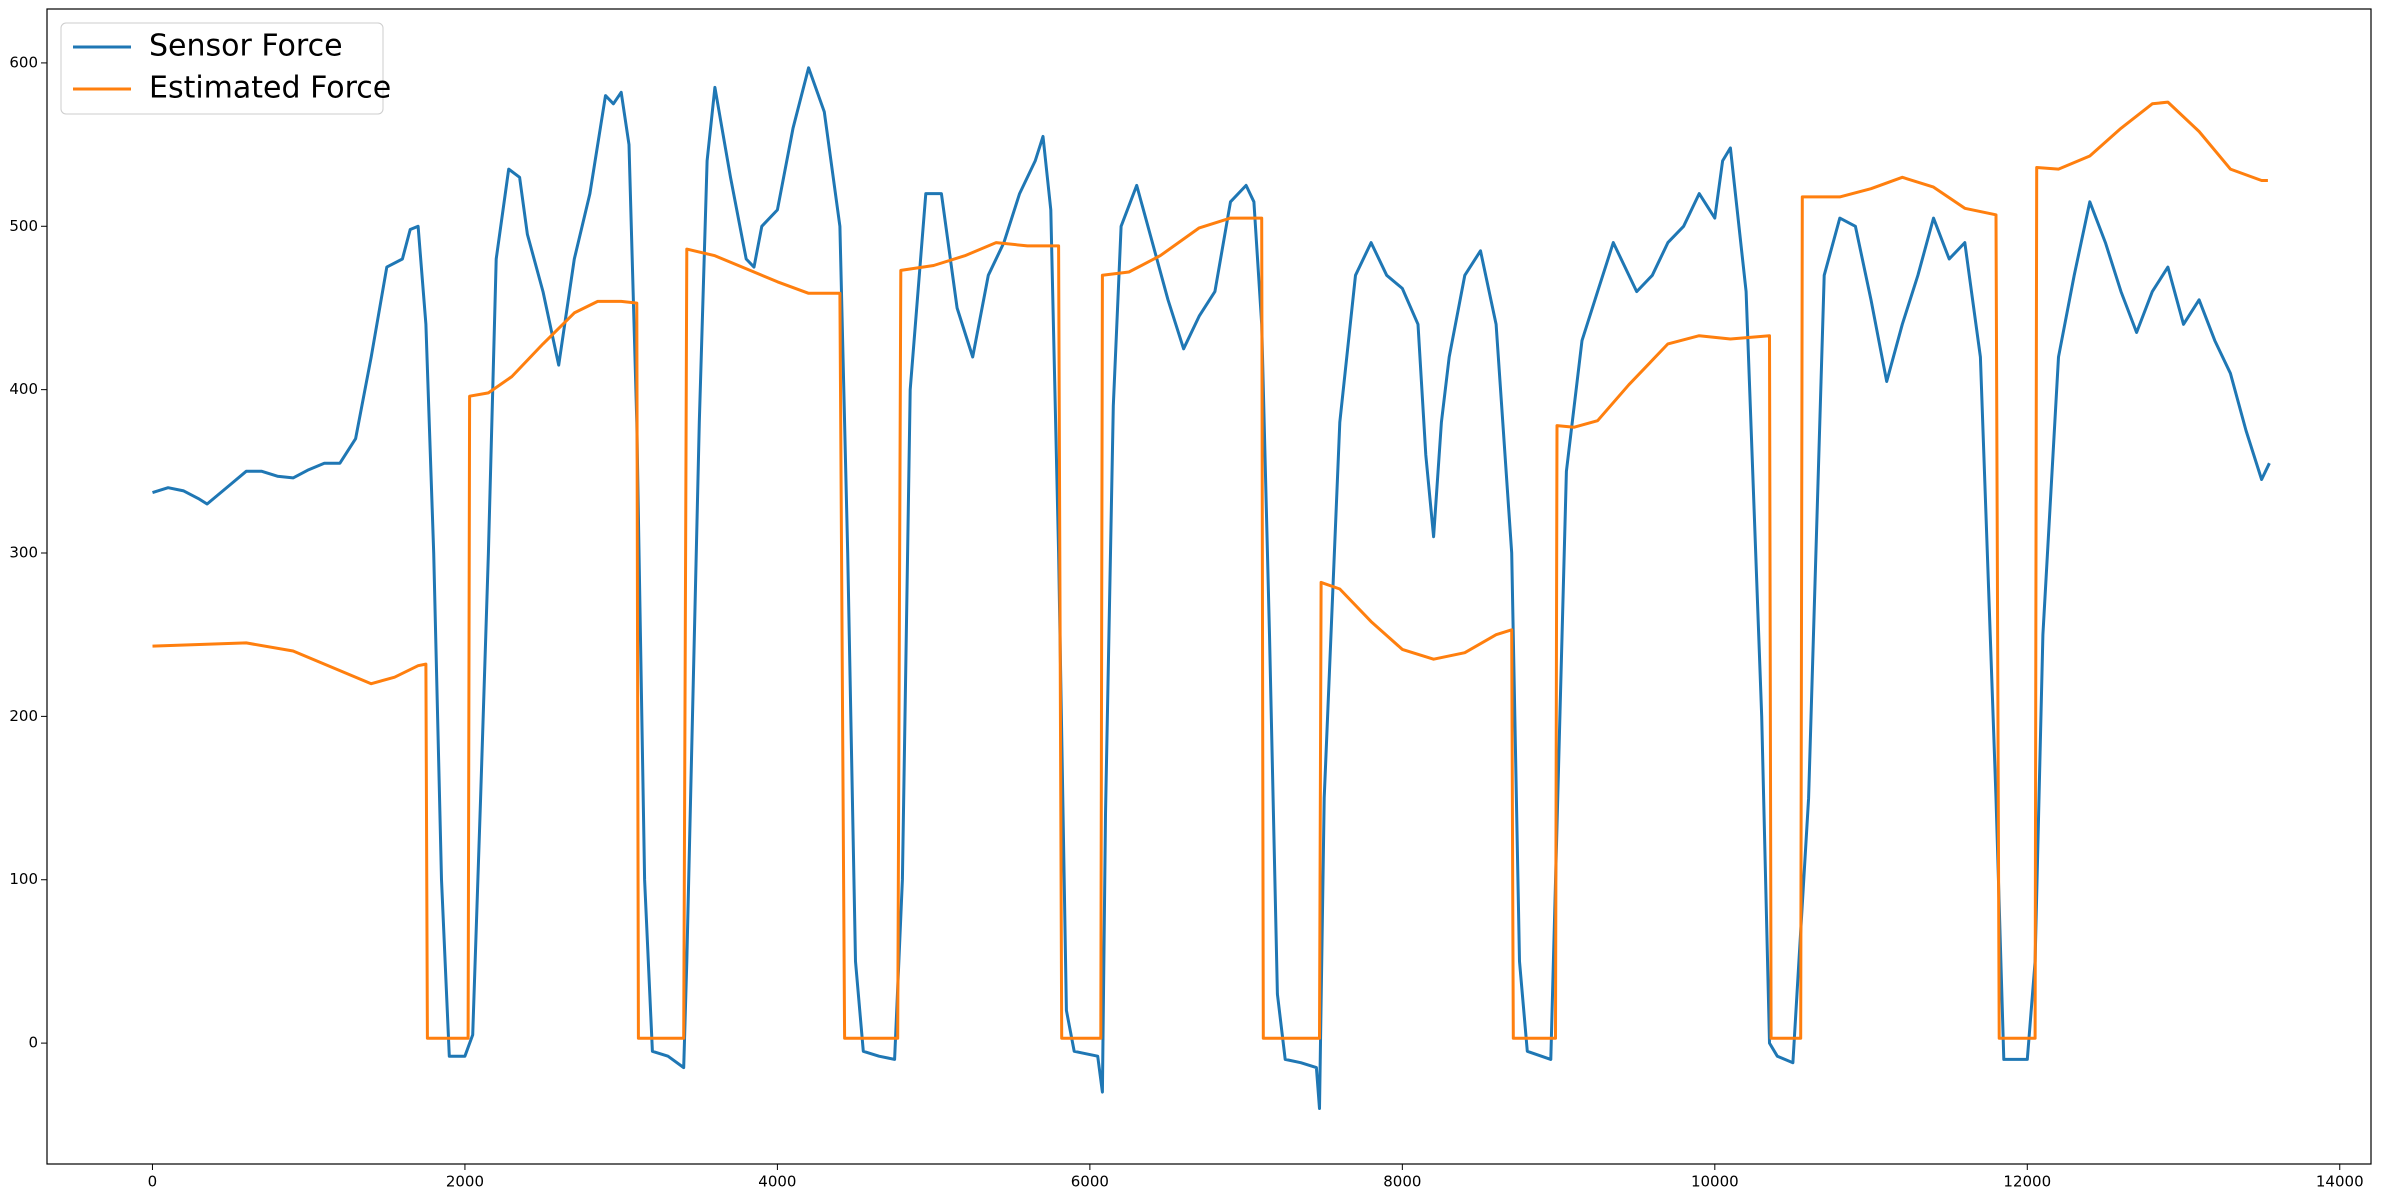 The width and height of the screenshot is (2381, 1198). I want to click on x-tick-label: 2000, so click(465, 1182).